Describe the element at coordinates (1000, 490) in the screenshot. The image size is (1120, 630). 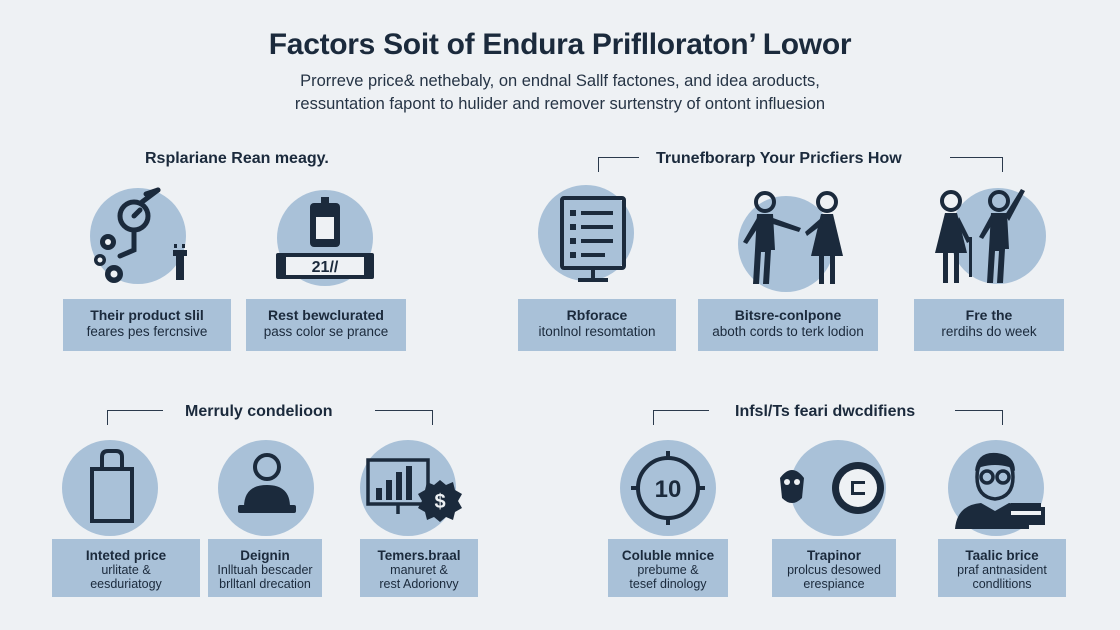
I see `person-glasses-icon` at that location.